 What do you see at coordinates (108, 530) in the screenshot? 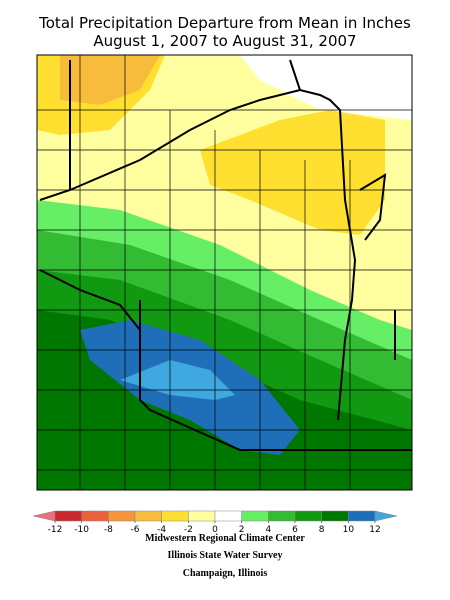
I see `legend-tick-label: -8` at bounding box center [108, 530].